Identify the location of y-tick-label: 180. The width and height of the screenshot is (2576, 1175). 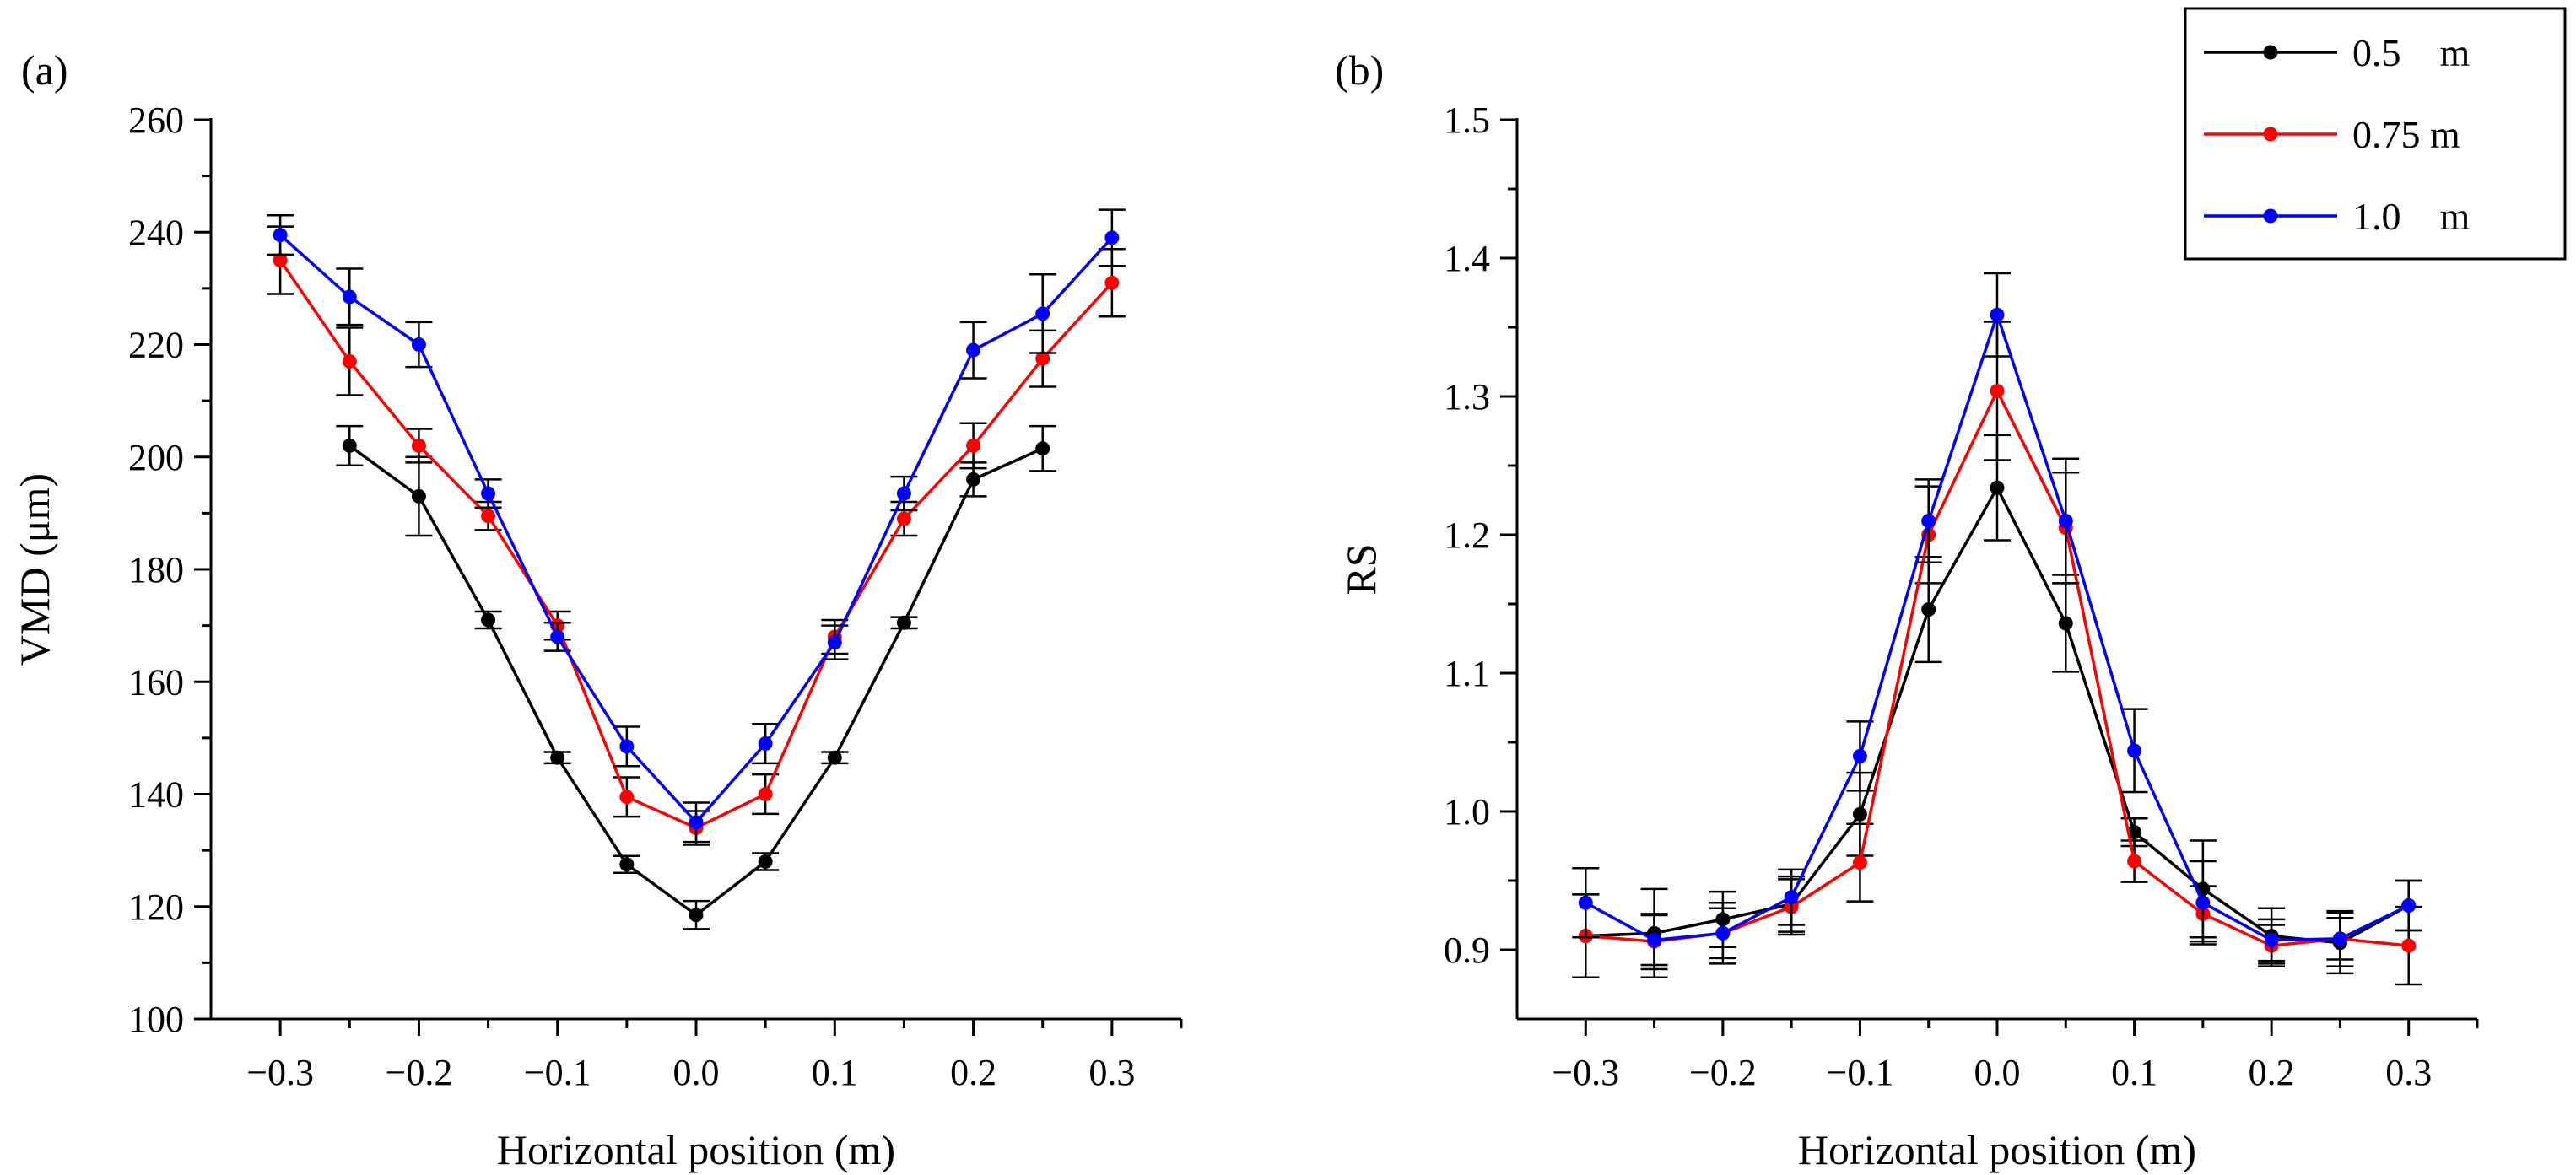
(156, 569).